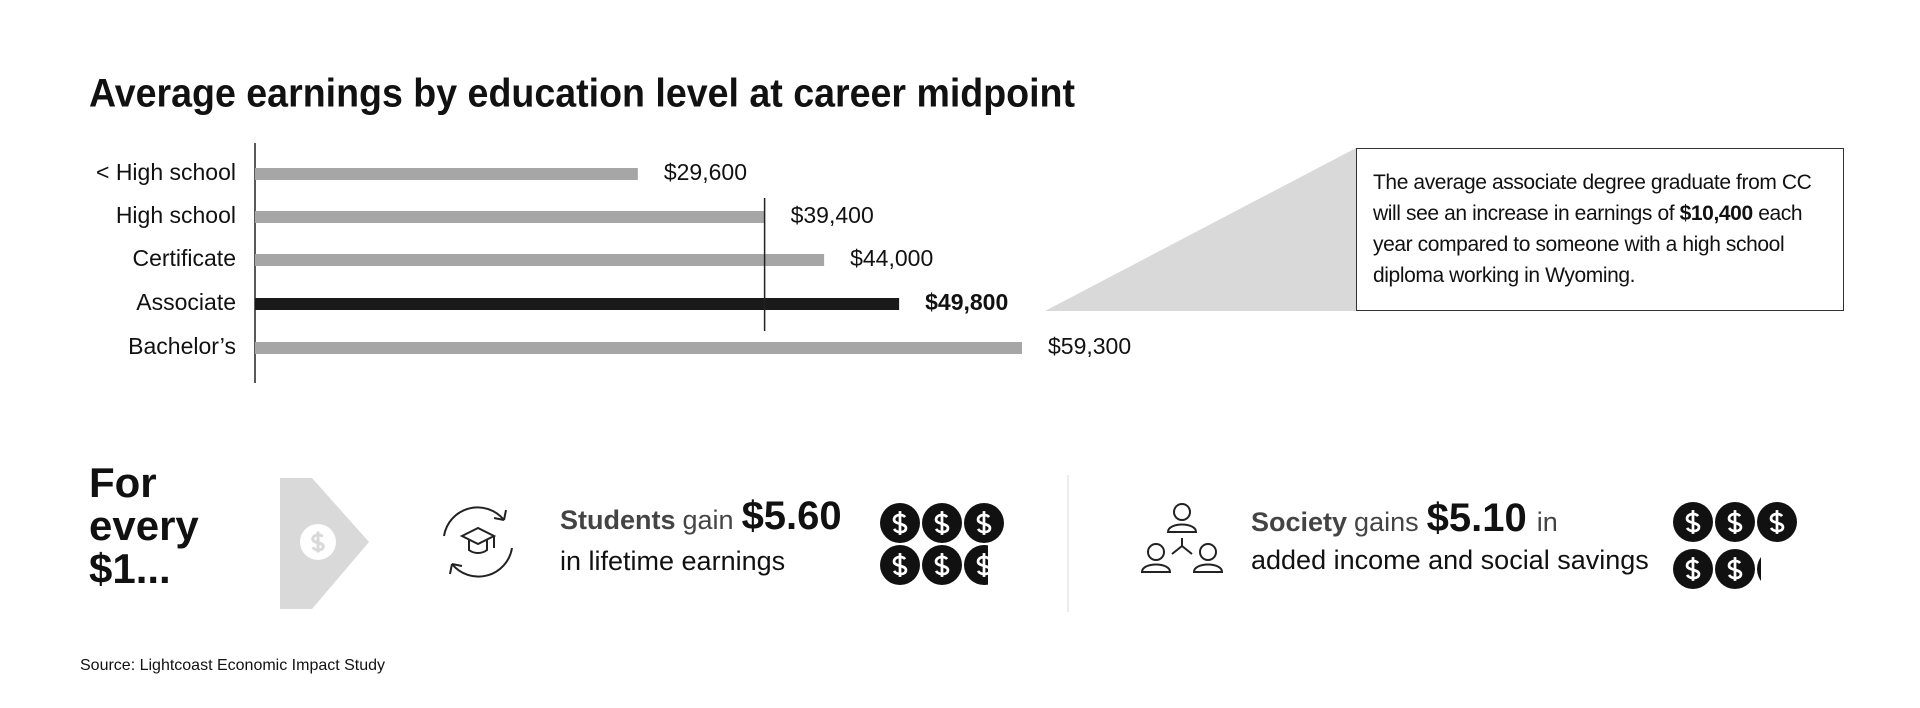 The height and width of the screenshot is (708, 1920). Describe the element at coordinates (478, 542) in the screenshot. I see `students-icon` at that location.